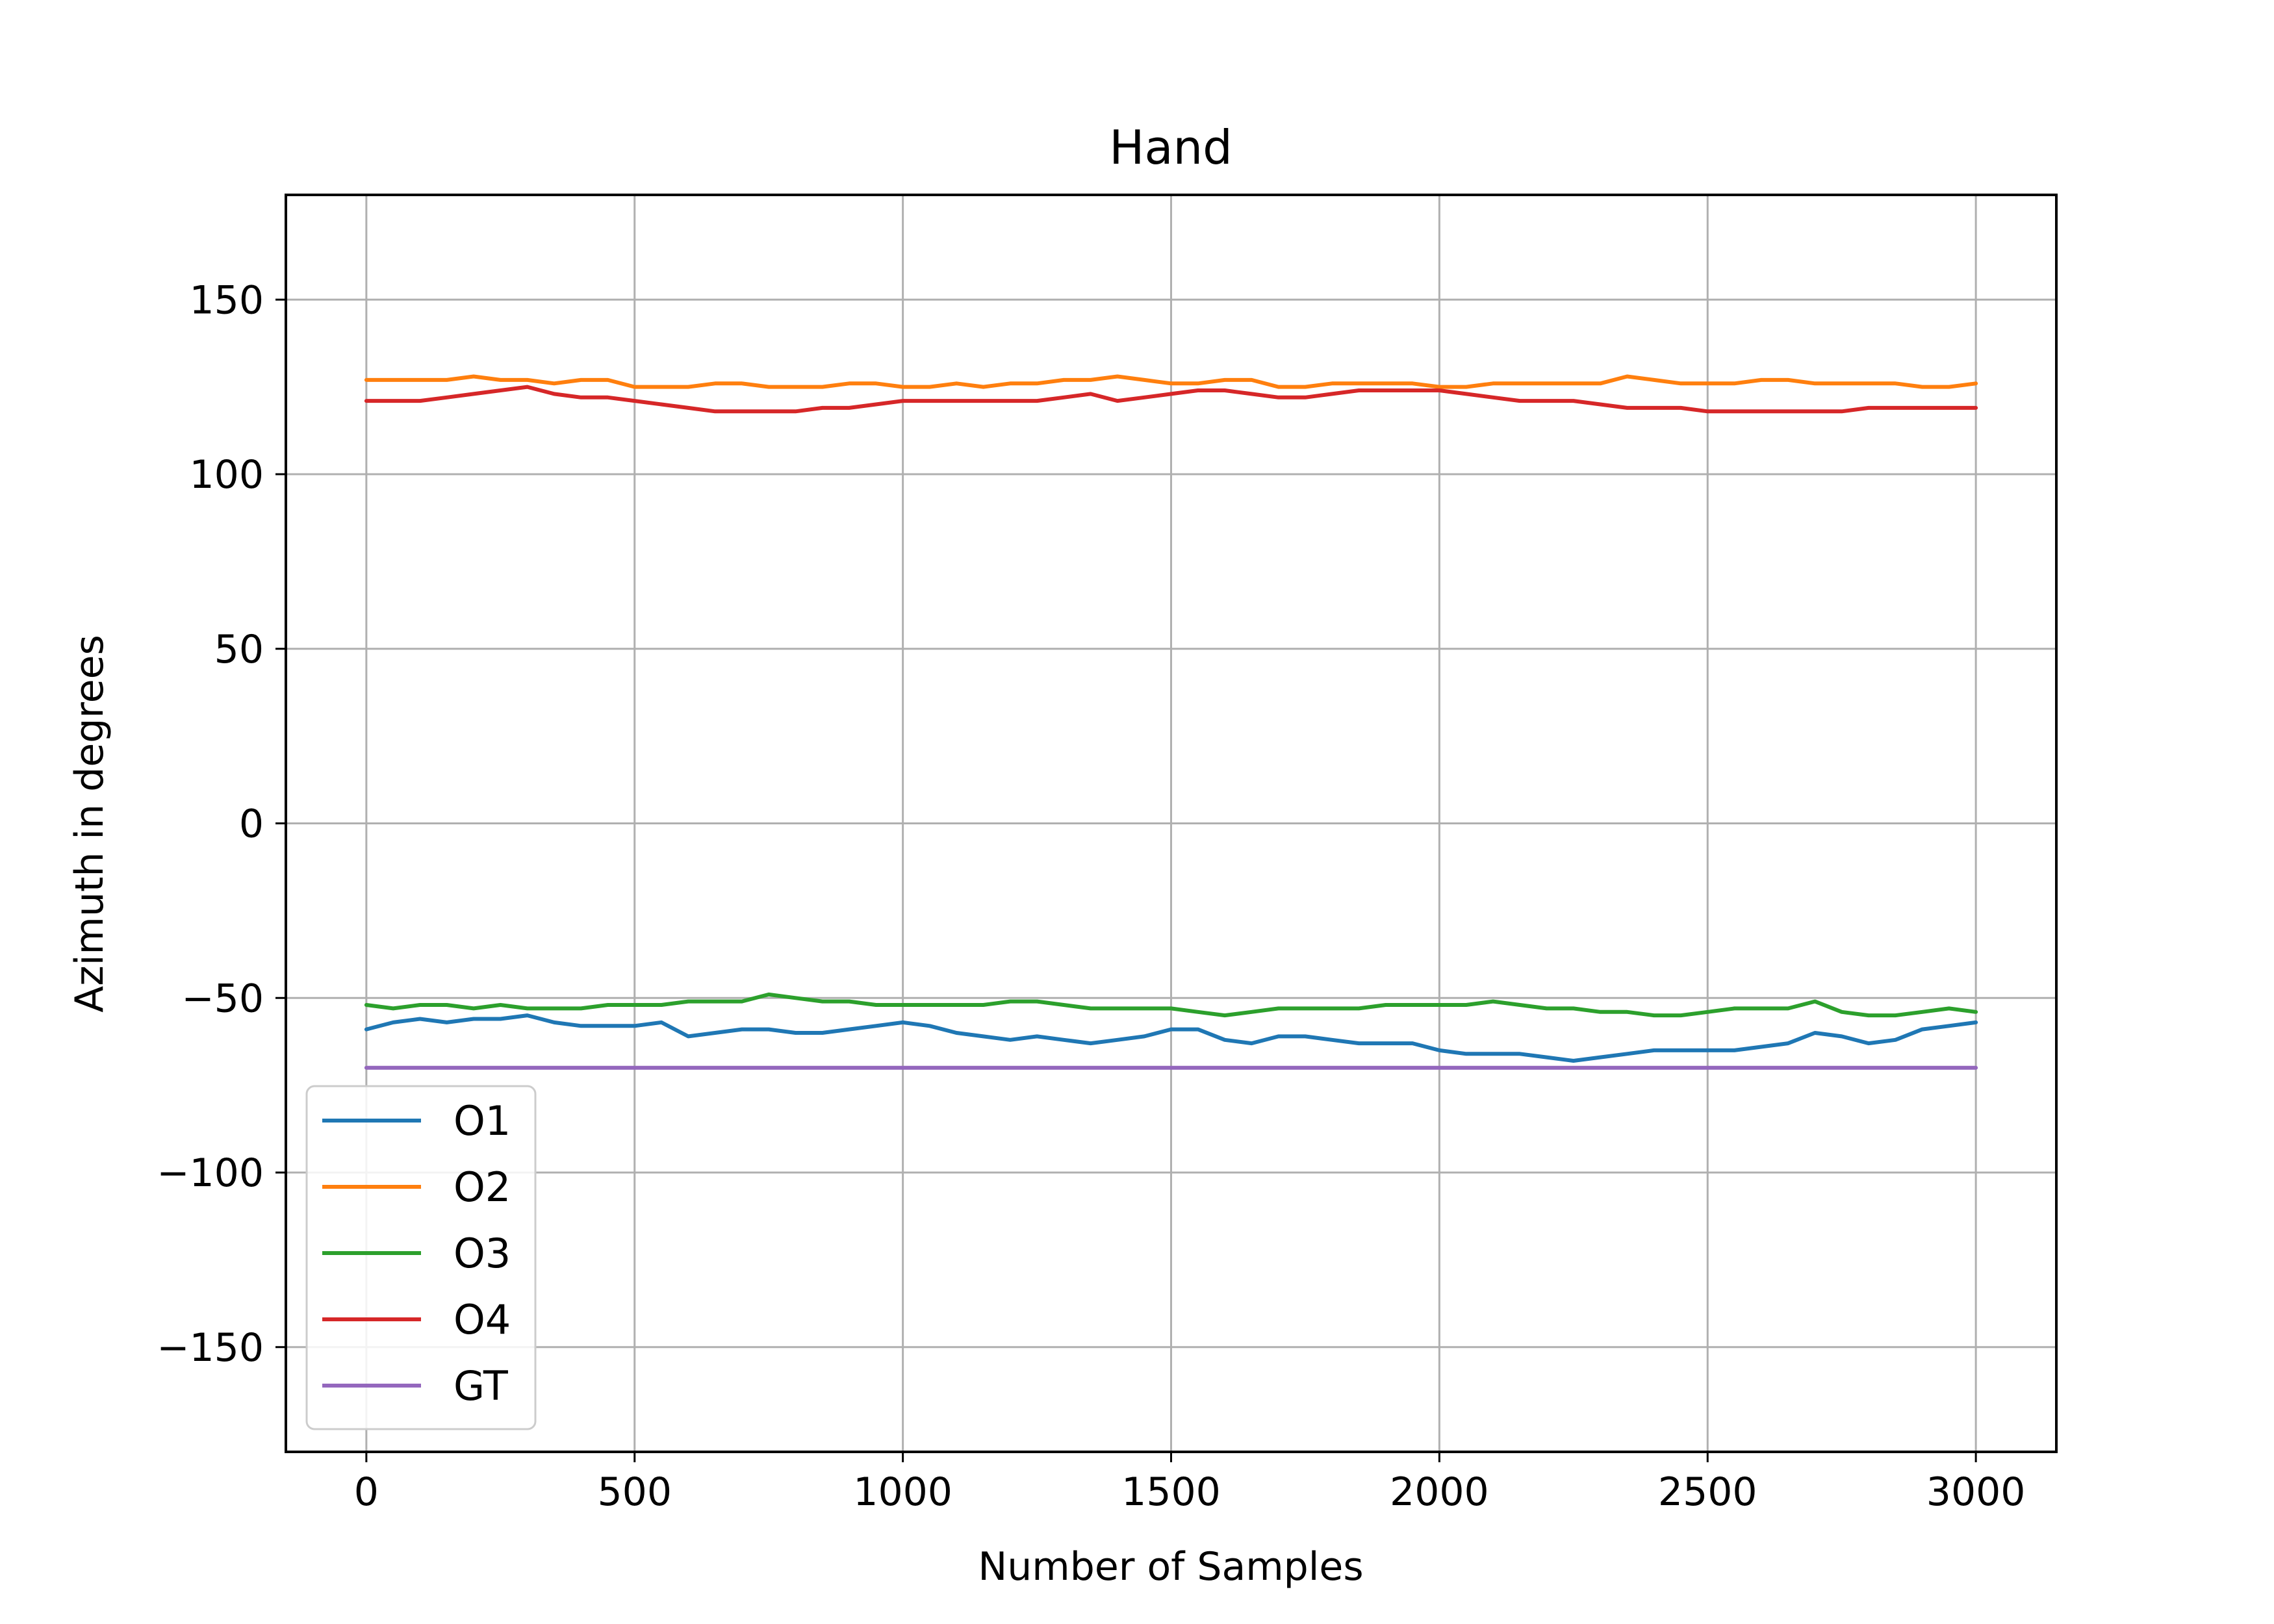 The width and height of the screenshot is (2274, 1624). Describe the element at coordinates (1171, 147) in the screenshot. I see `chart-title: Hand` at that location.